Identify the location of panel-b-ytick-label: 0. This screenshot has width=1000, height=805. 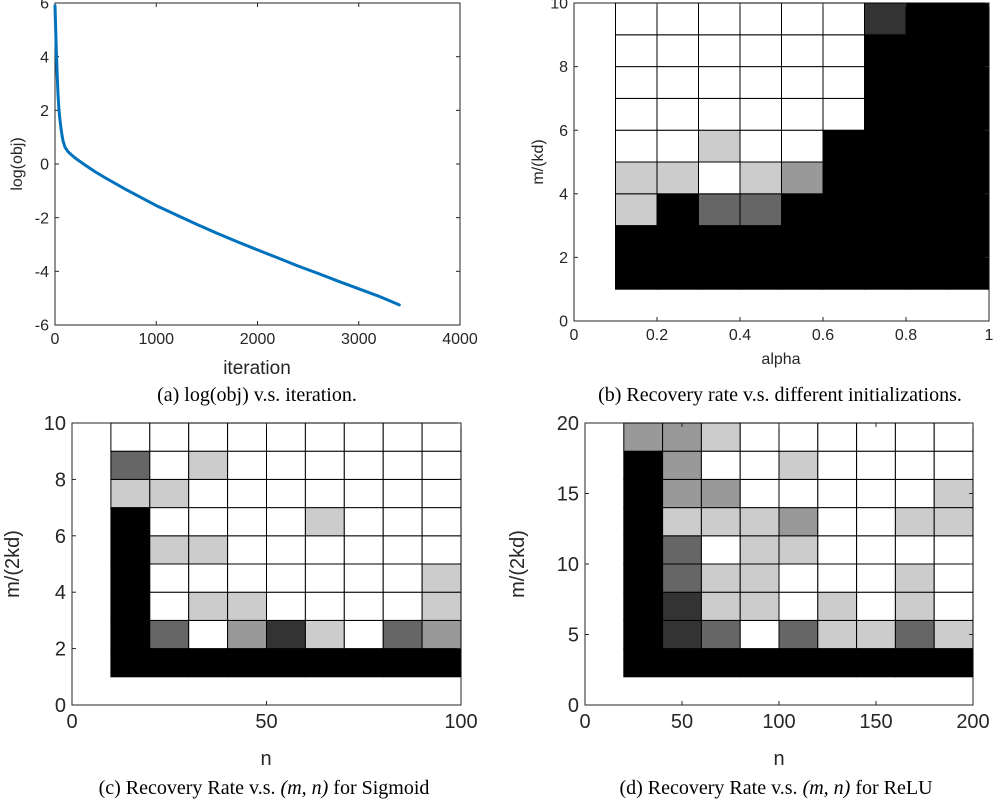
(563, 322).